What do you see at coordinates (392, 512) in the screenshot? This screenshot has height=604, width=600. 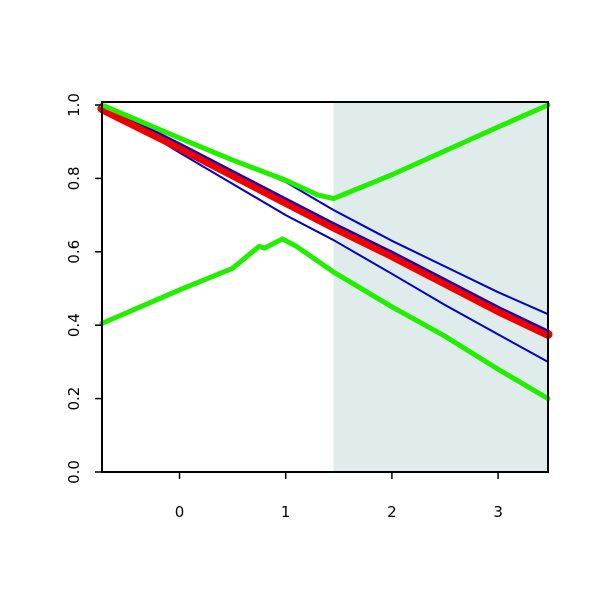 I see `x-tick-label: 2` at bounding box center [392, 512].